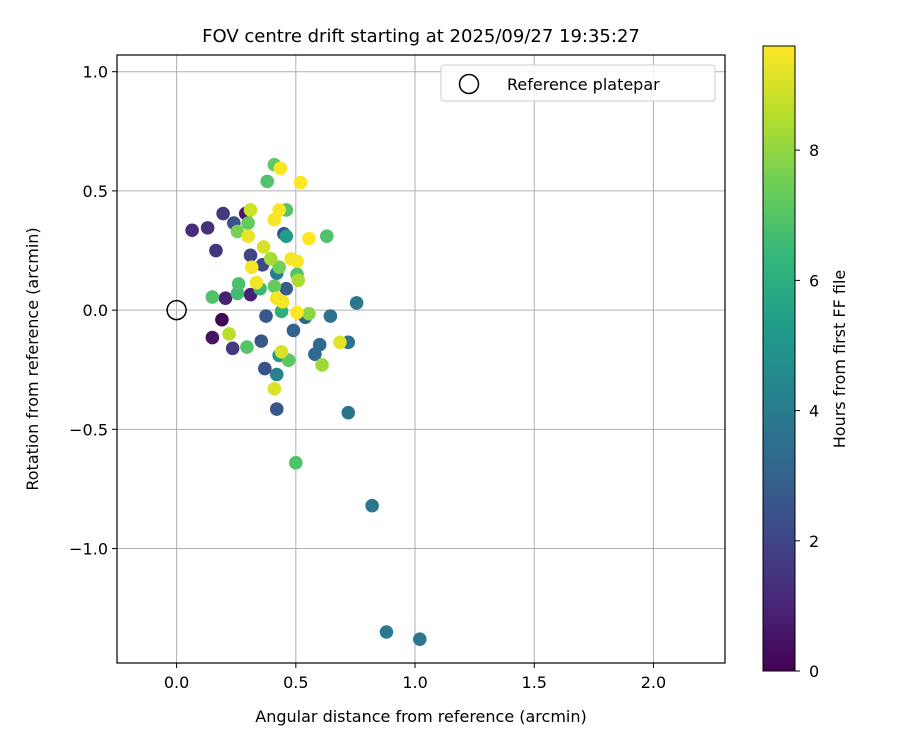 This screenshot has height=750, width=900. Describe the element at coordinates (839, 359) in the screenshot. I see `colorbar-label: Hours from first FF file` at that location.